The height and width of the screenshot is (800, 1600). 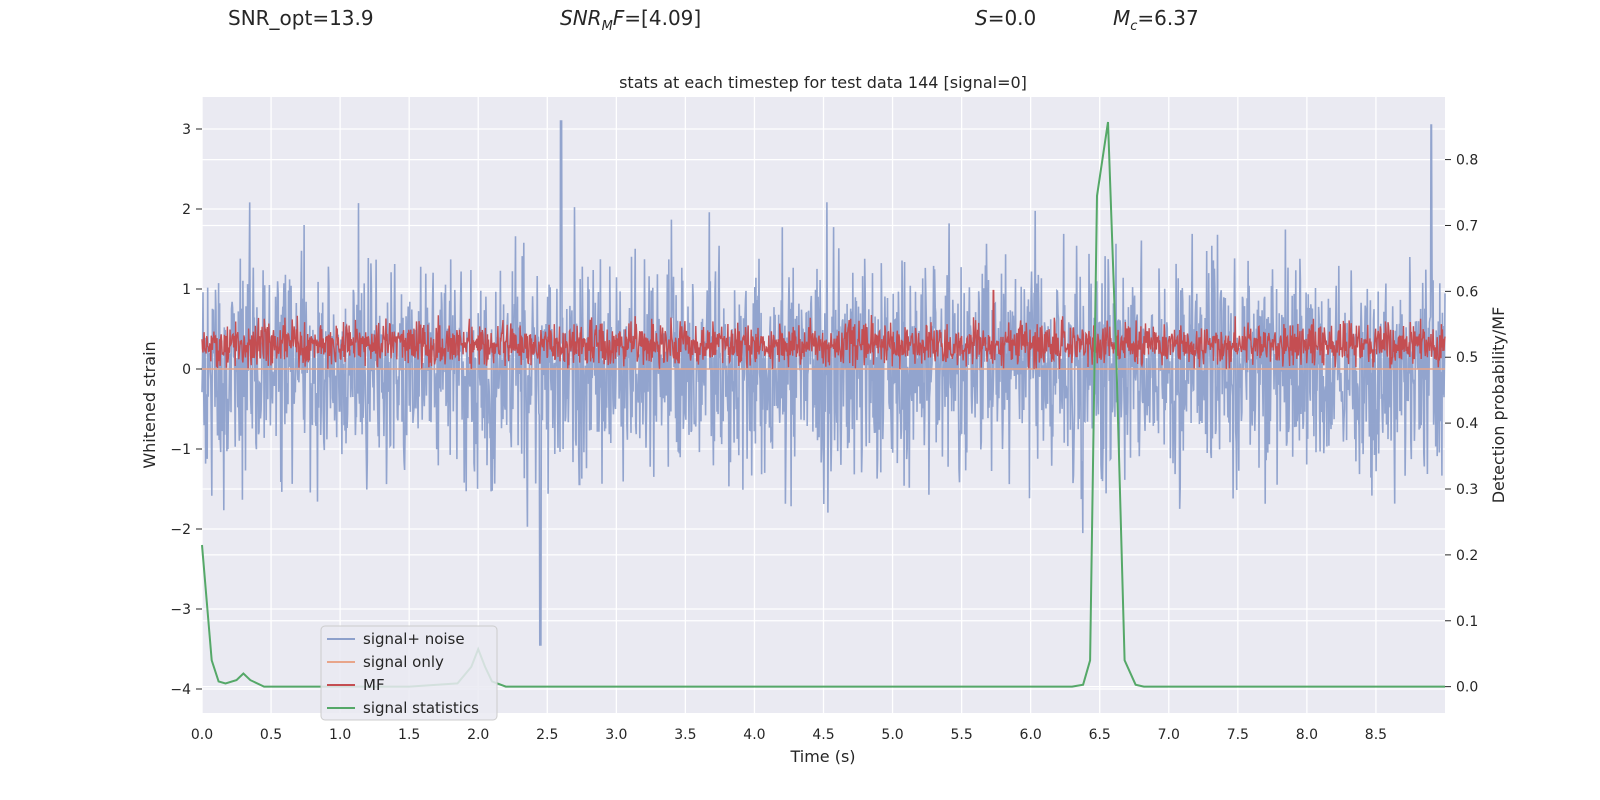 What do you see at coordinates (186, 370) in the screenshot?
I see `y-tick-label: 0` at bounding box center [186, 370].